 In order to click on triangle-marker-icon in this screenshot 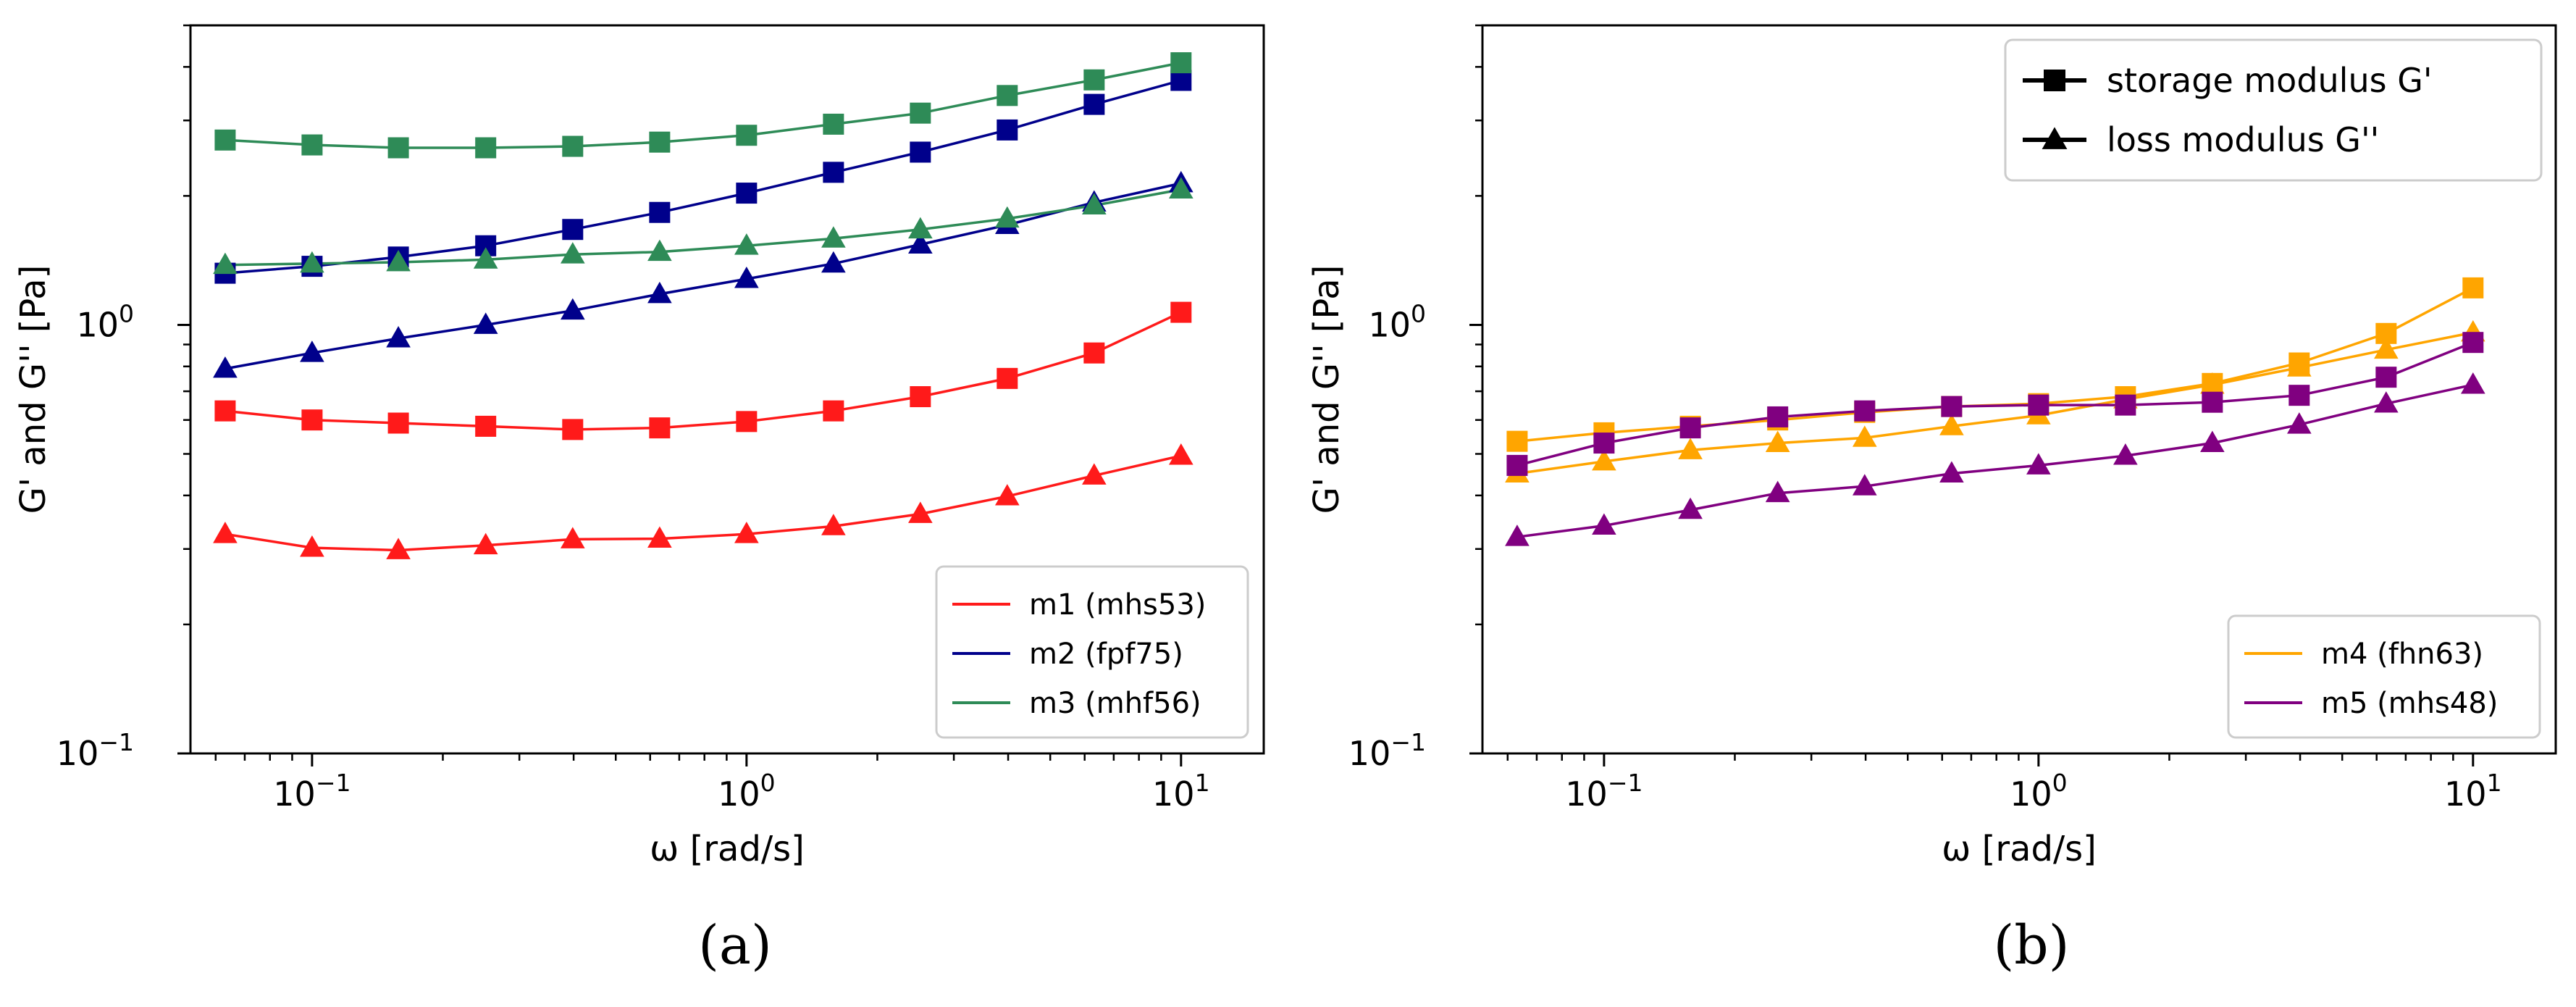, I will do `click(2055, 138)`.